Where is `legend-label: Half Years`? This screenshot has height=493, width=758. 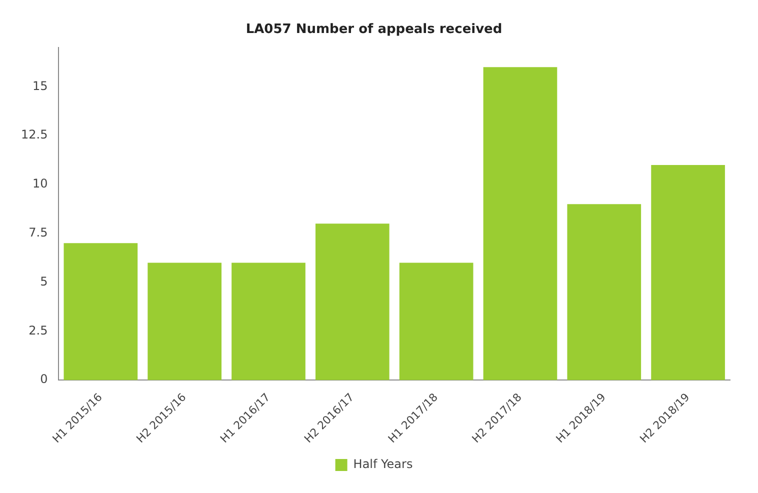
legend-label: Half Years is located at coordinates (383, 464).